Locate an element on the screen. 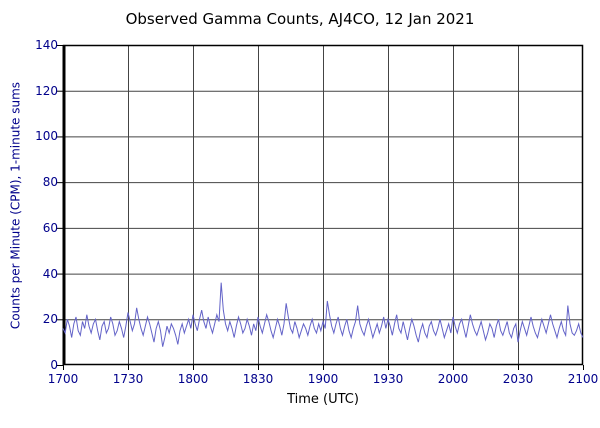 The height and width of the screenshot is (428, 600). y-tick-label: 20 is located at coordinates (50, 319).